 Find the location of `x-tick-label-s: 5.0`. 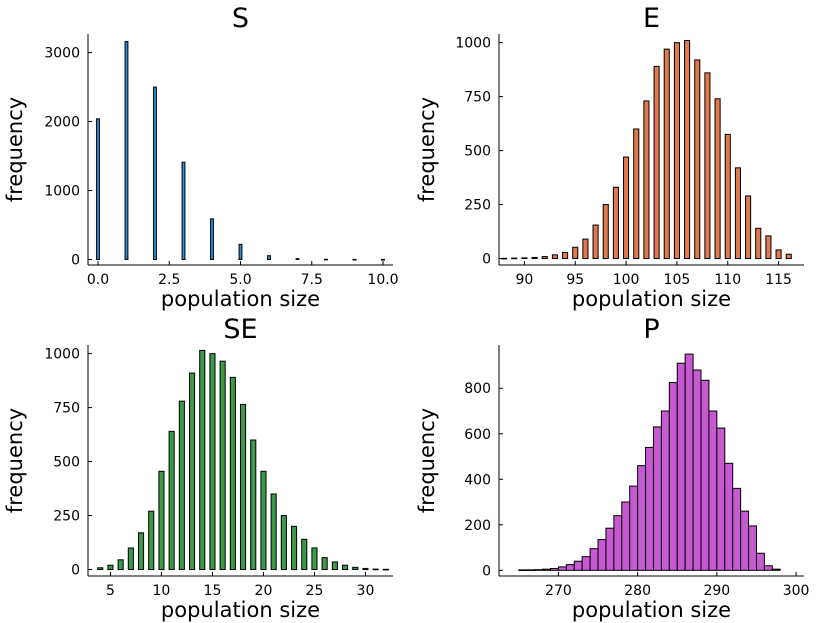

x-tick-label-s: 5.0 is located at coordinates (240, 280).